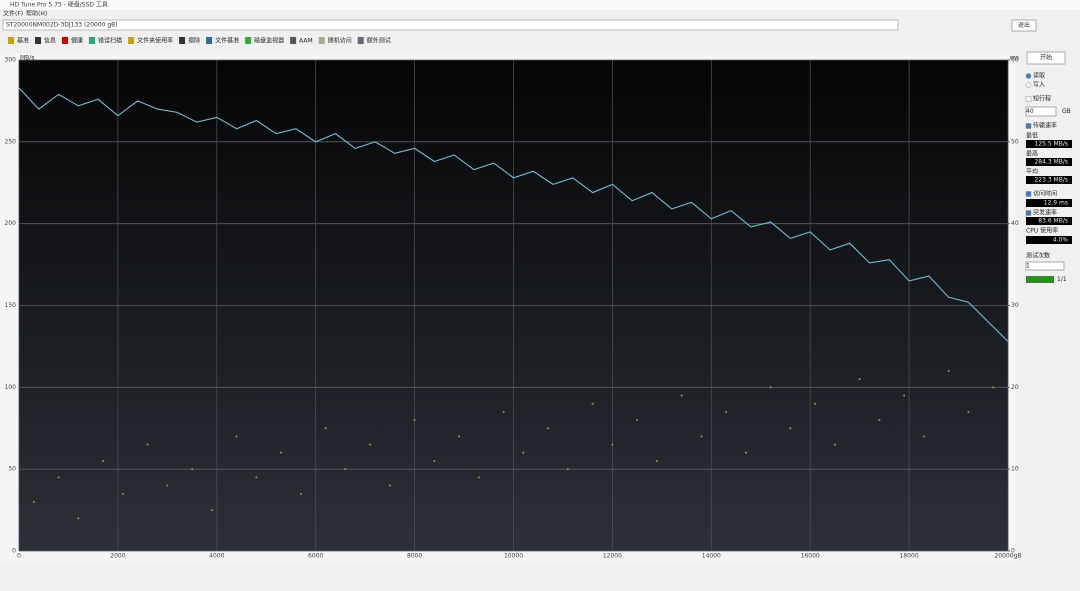 The height and width of the screenshot is (591, 1080). What do you see at coordinates (11, 60) in the screenshot?
I see `y-tick-label: 300` at bounding box center [11, 60].